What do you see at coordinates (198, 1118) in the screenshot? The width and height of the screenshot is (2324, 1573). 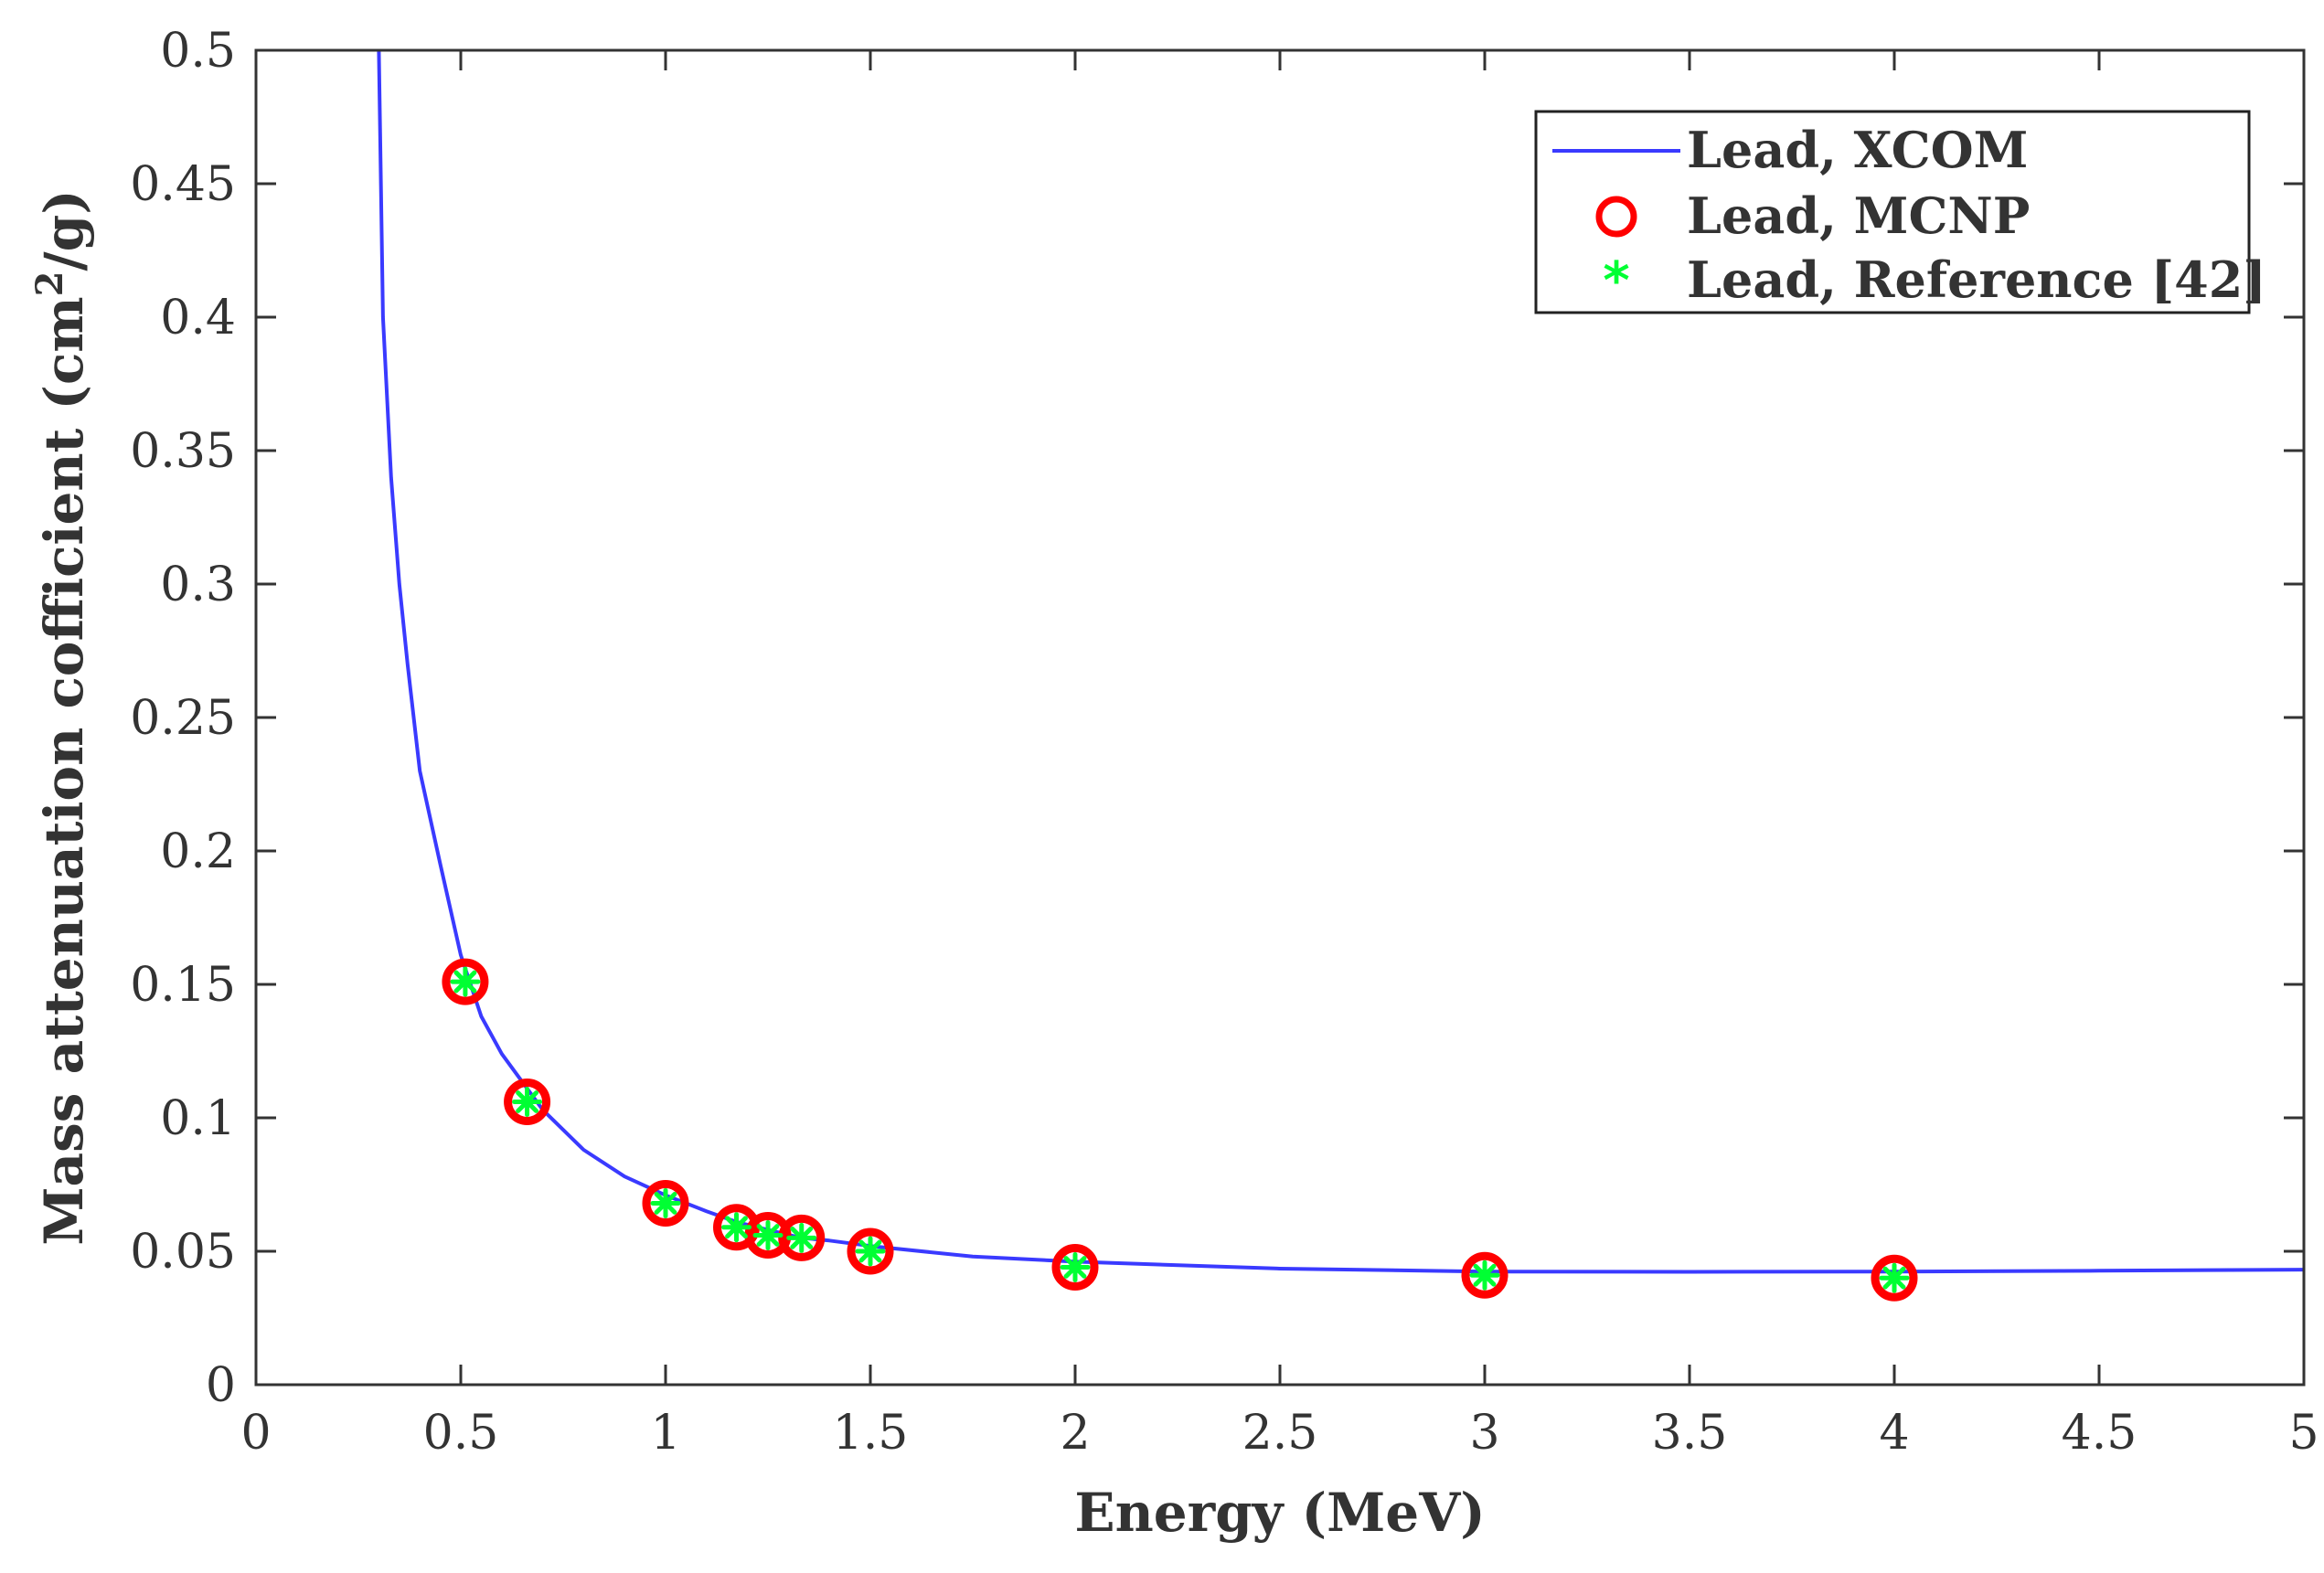 I see `y-tick-label: 0.1` at bounding box center [198, 1118].